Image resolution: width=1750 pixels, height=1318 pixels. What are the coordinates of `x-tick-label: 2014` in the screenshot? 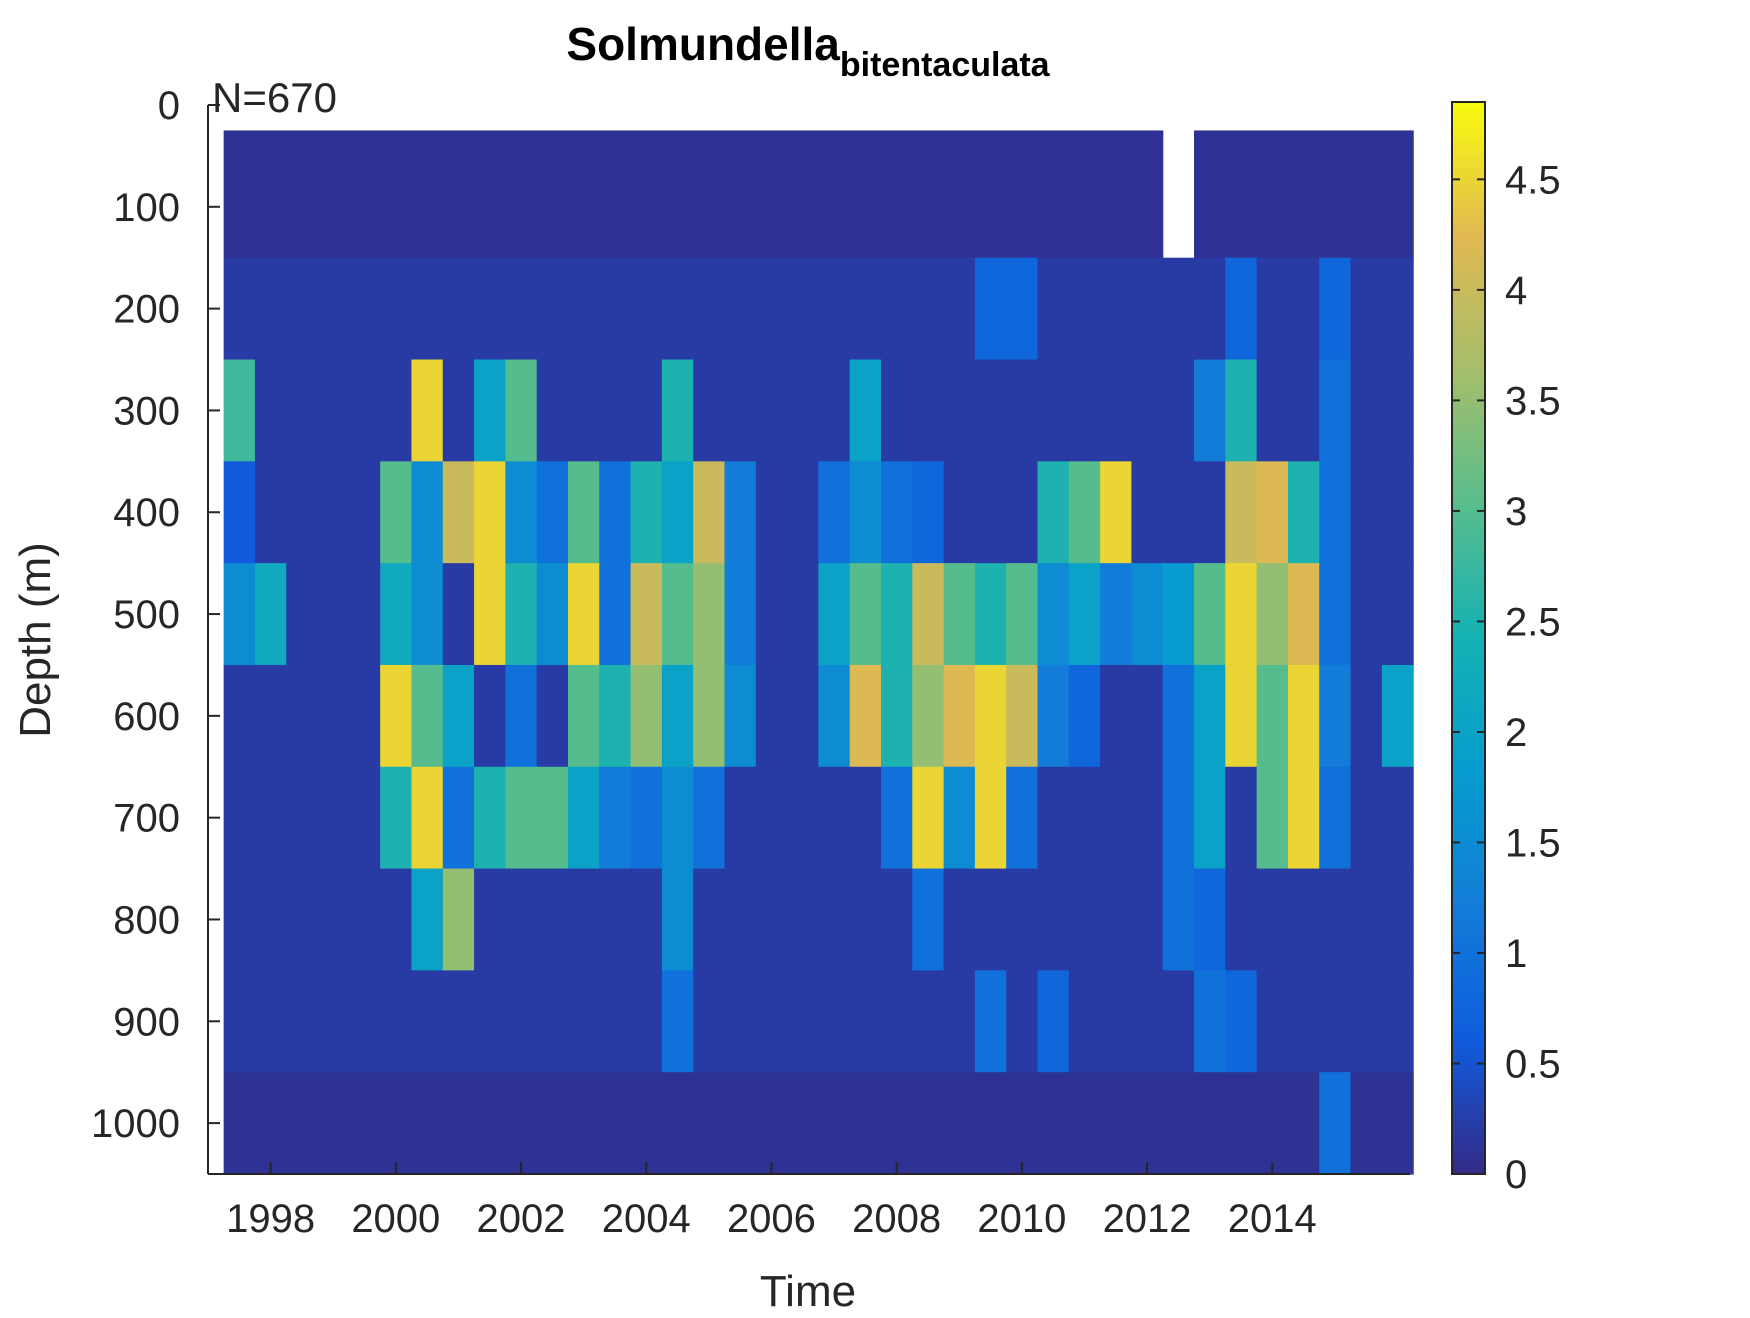 It's located at (1272, 1219).